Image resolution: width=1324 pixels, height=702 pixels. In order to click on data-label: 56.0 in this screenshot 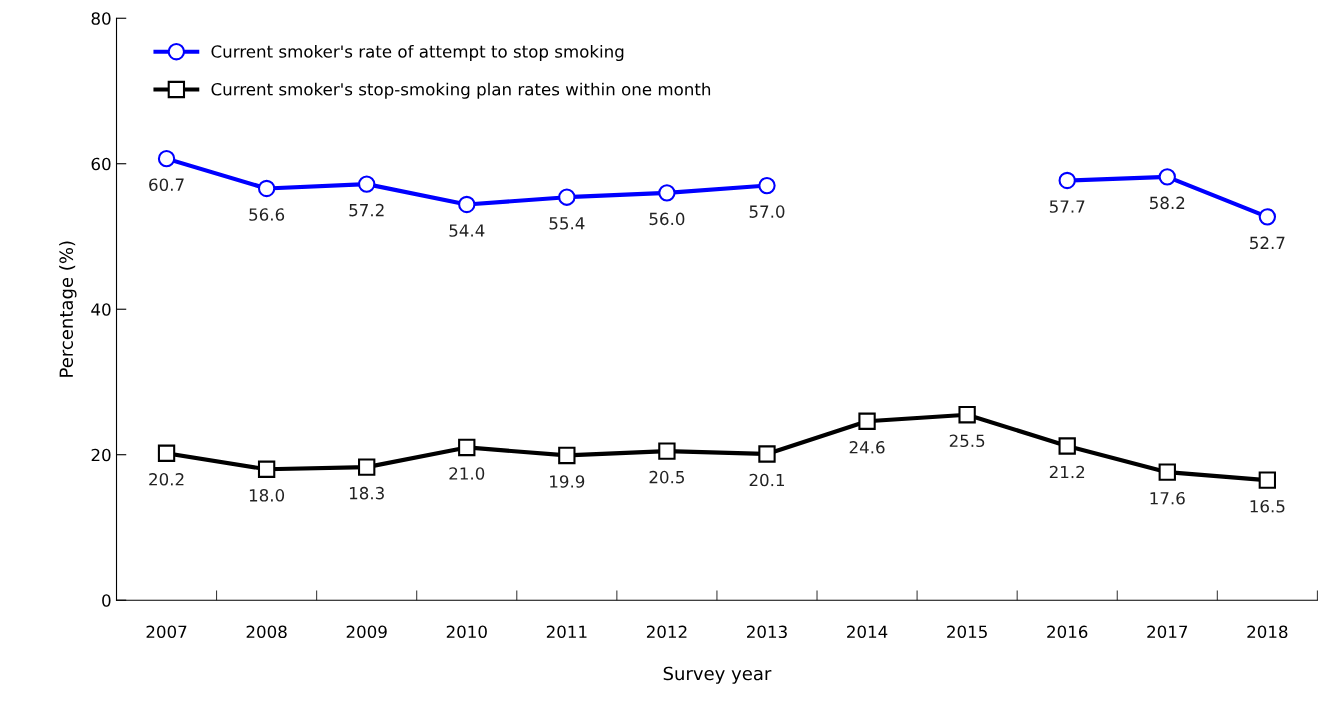, I will do `click(667, 219)`.